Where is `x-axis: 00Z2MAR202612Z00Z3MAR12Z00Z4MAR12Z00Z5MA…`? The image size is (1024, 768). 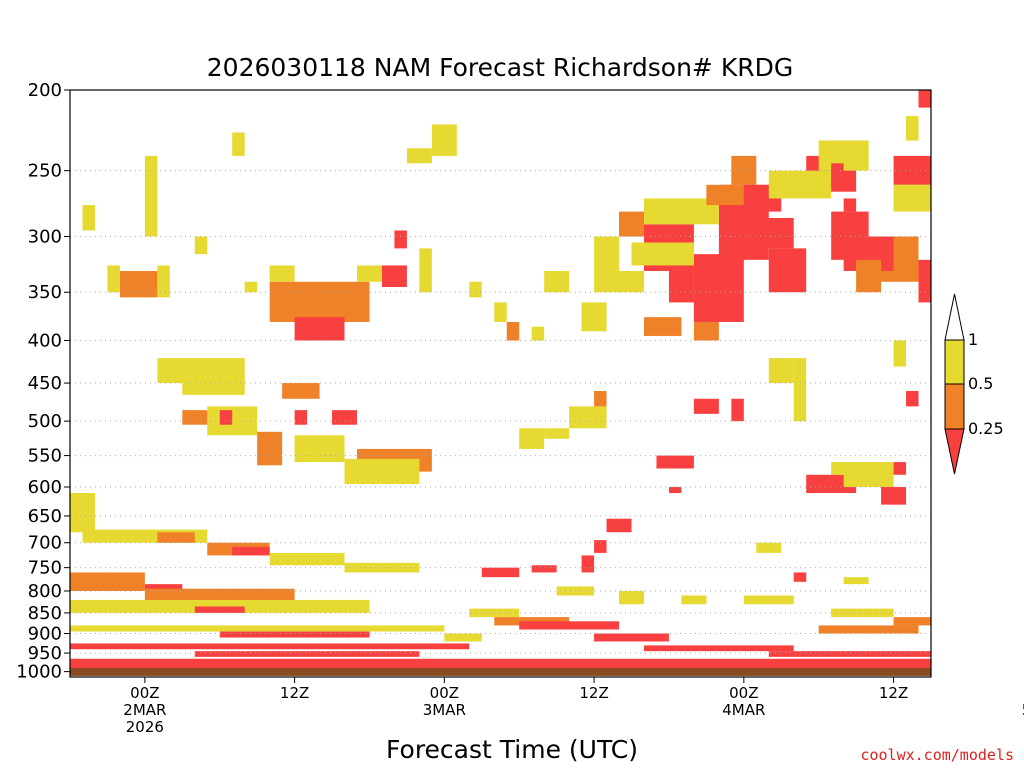 x-axis: 00Z2MAR202612Z00Z3MAR12Z00Z4MAR12Z00Z5MA… is located at coordinates (573, 706).